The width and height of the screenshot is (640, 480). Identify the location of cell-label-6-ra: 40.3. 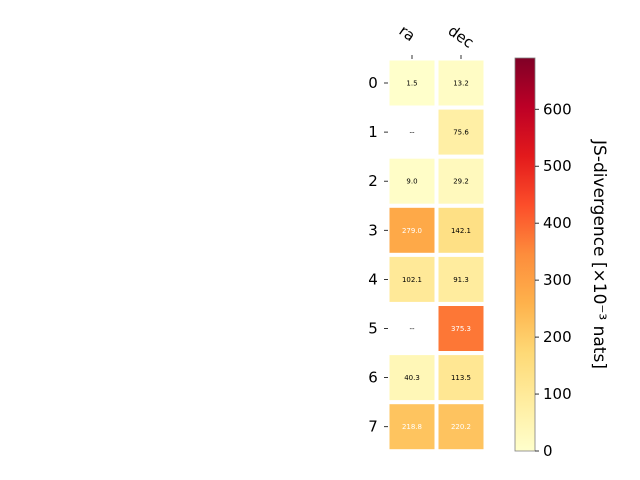
(412, 378).